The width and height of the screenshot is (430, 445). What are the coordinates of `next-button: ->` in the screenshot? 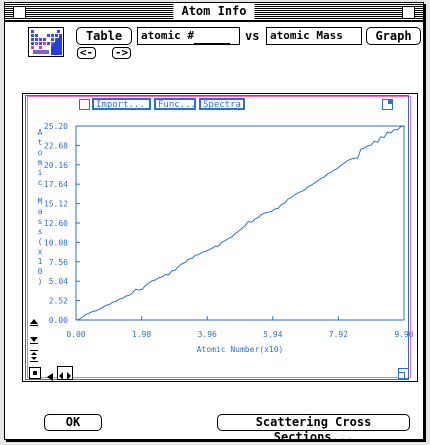 It's located at (121, 53).